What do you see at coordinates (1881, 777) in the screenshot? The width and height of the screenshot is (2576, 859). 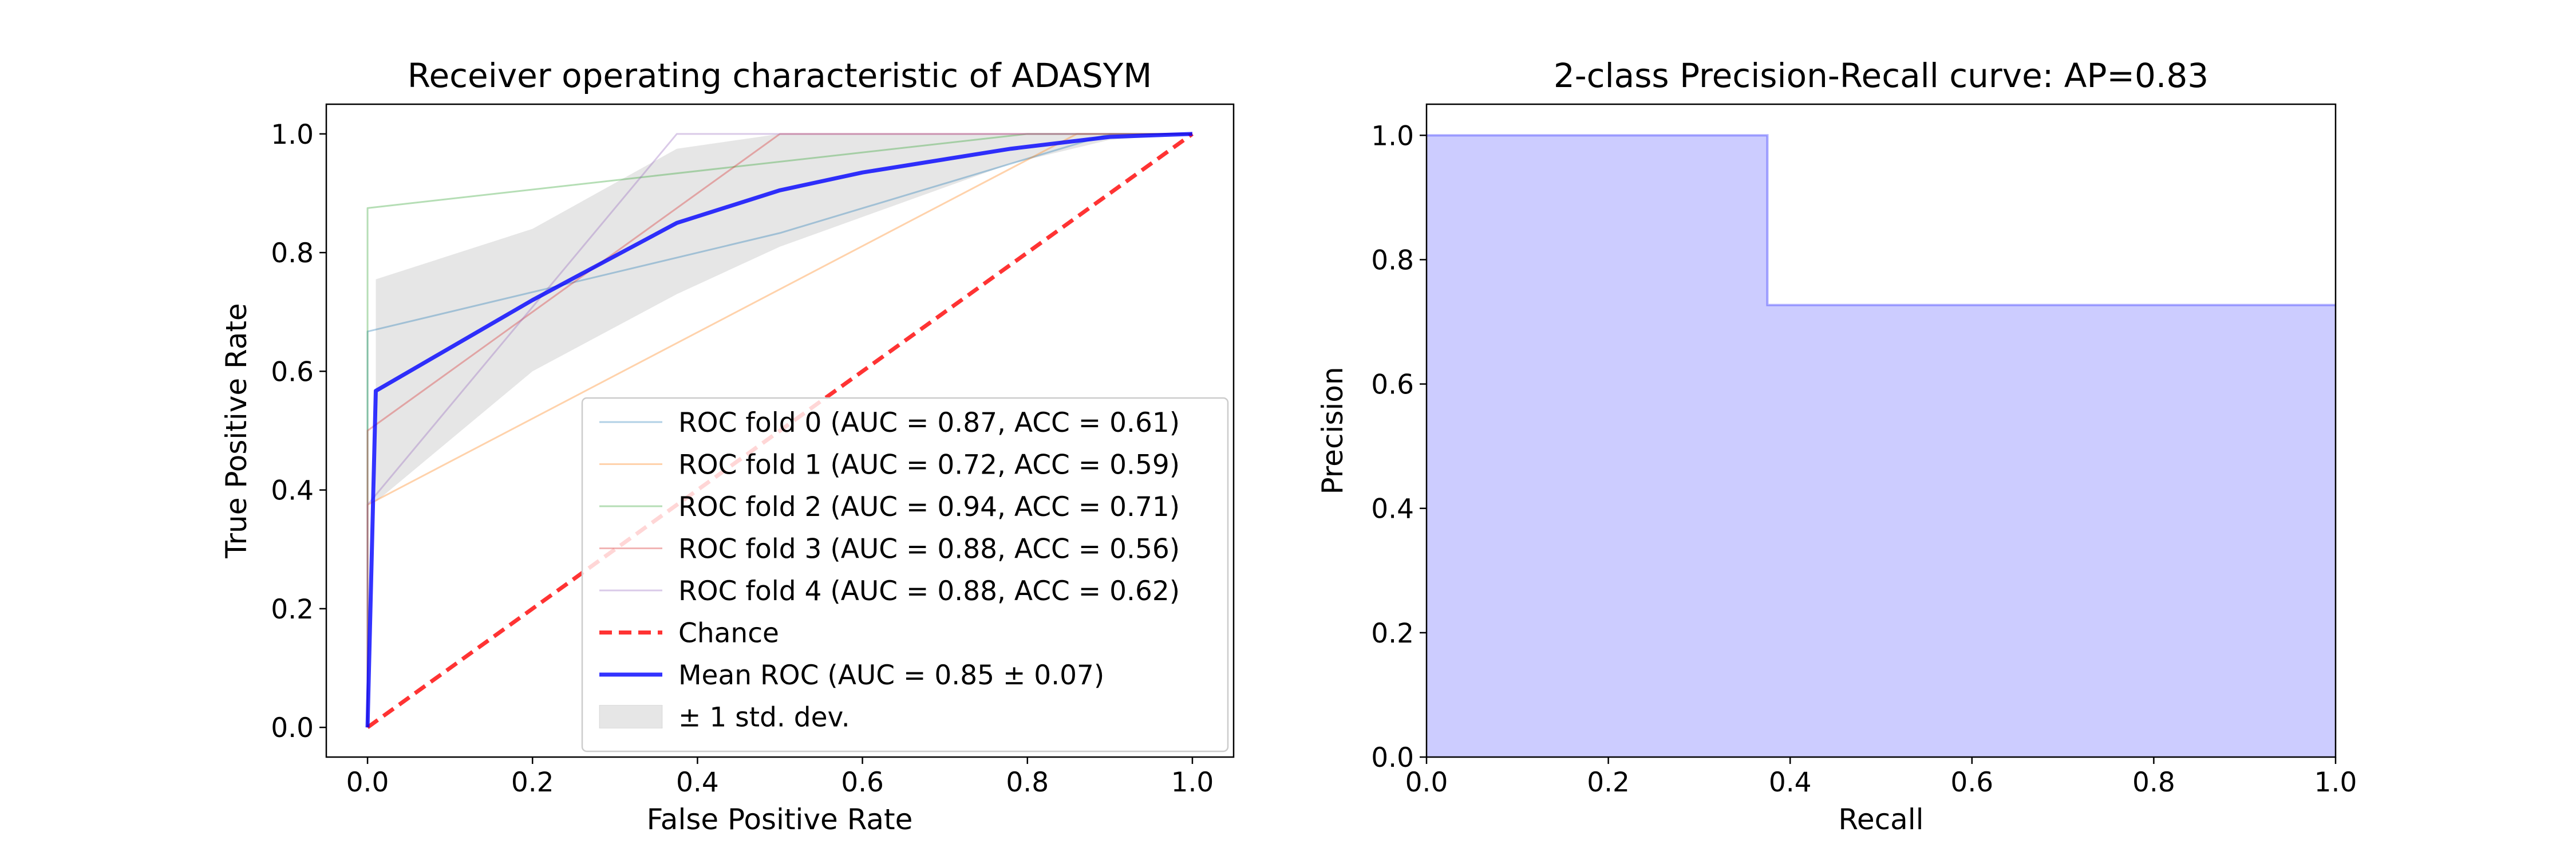 I see `pr-x-ticks: 0.0 0.2 0.4 0.6 0.8 1.0` at bounding box center [1881, 777].